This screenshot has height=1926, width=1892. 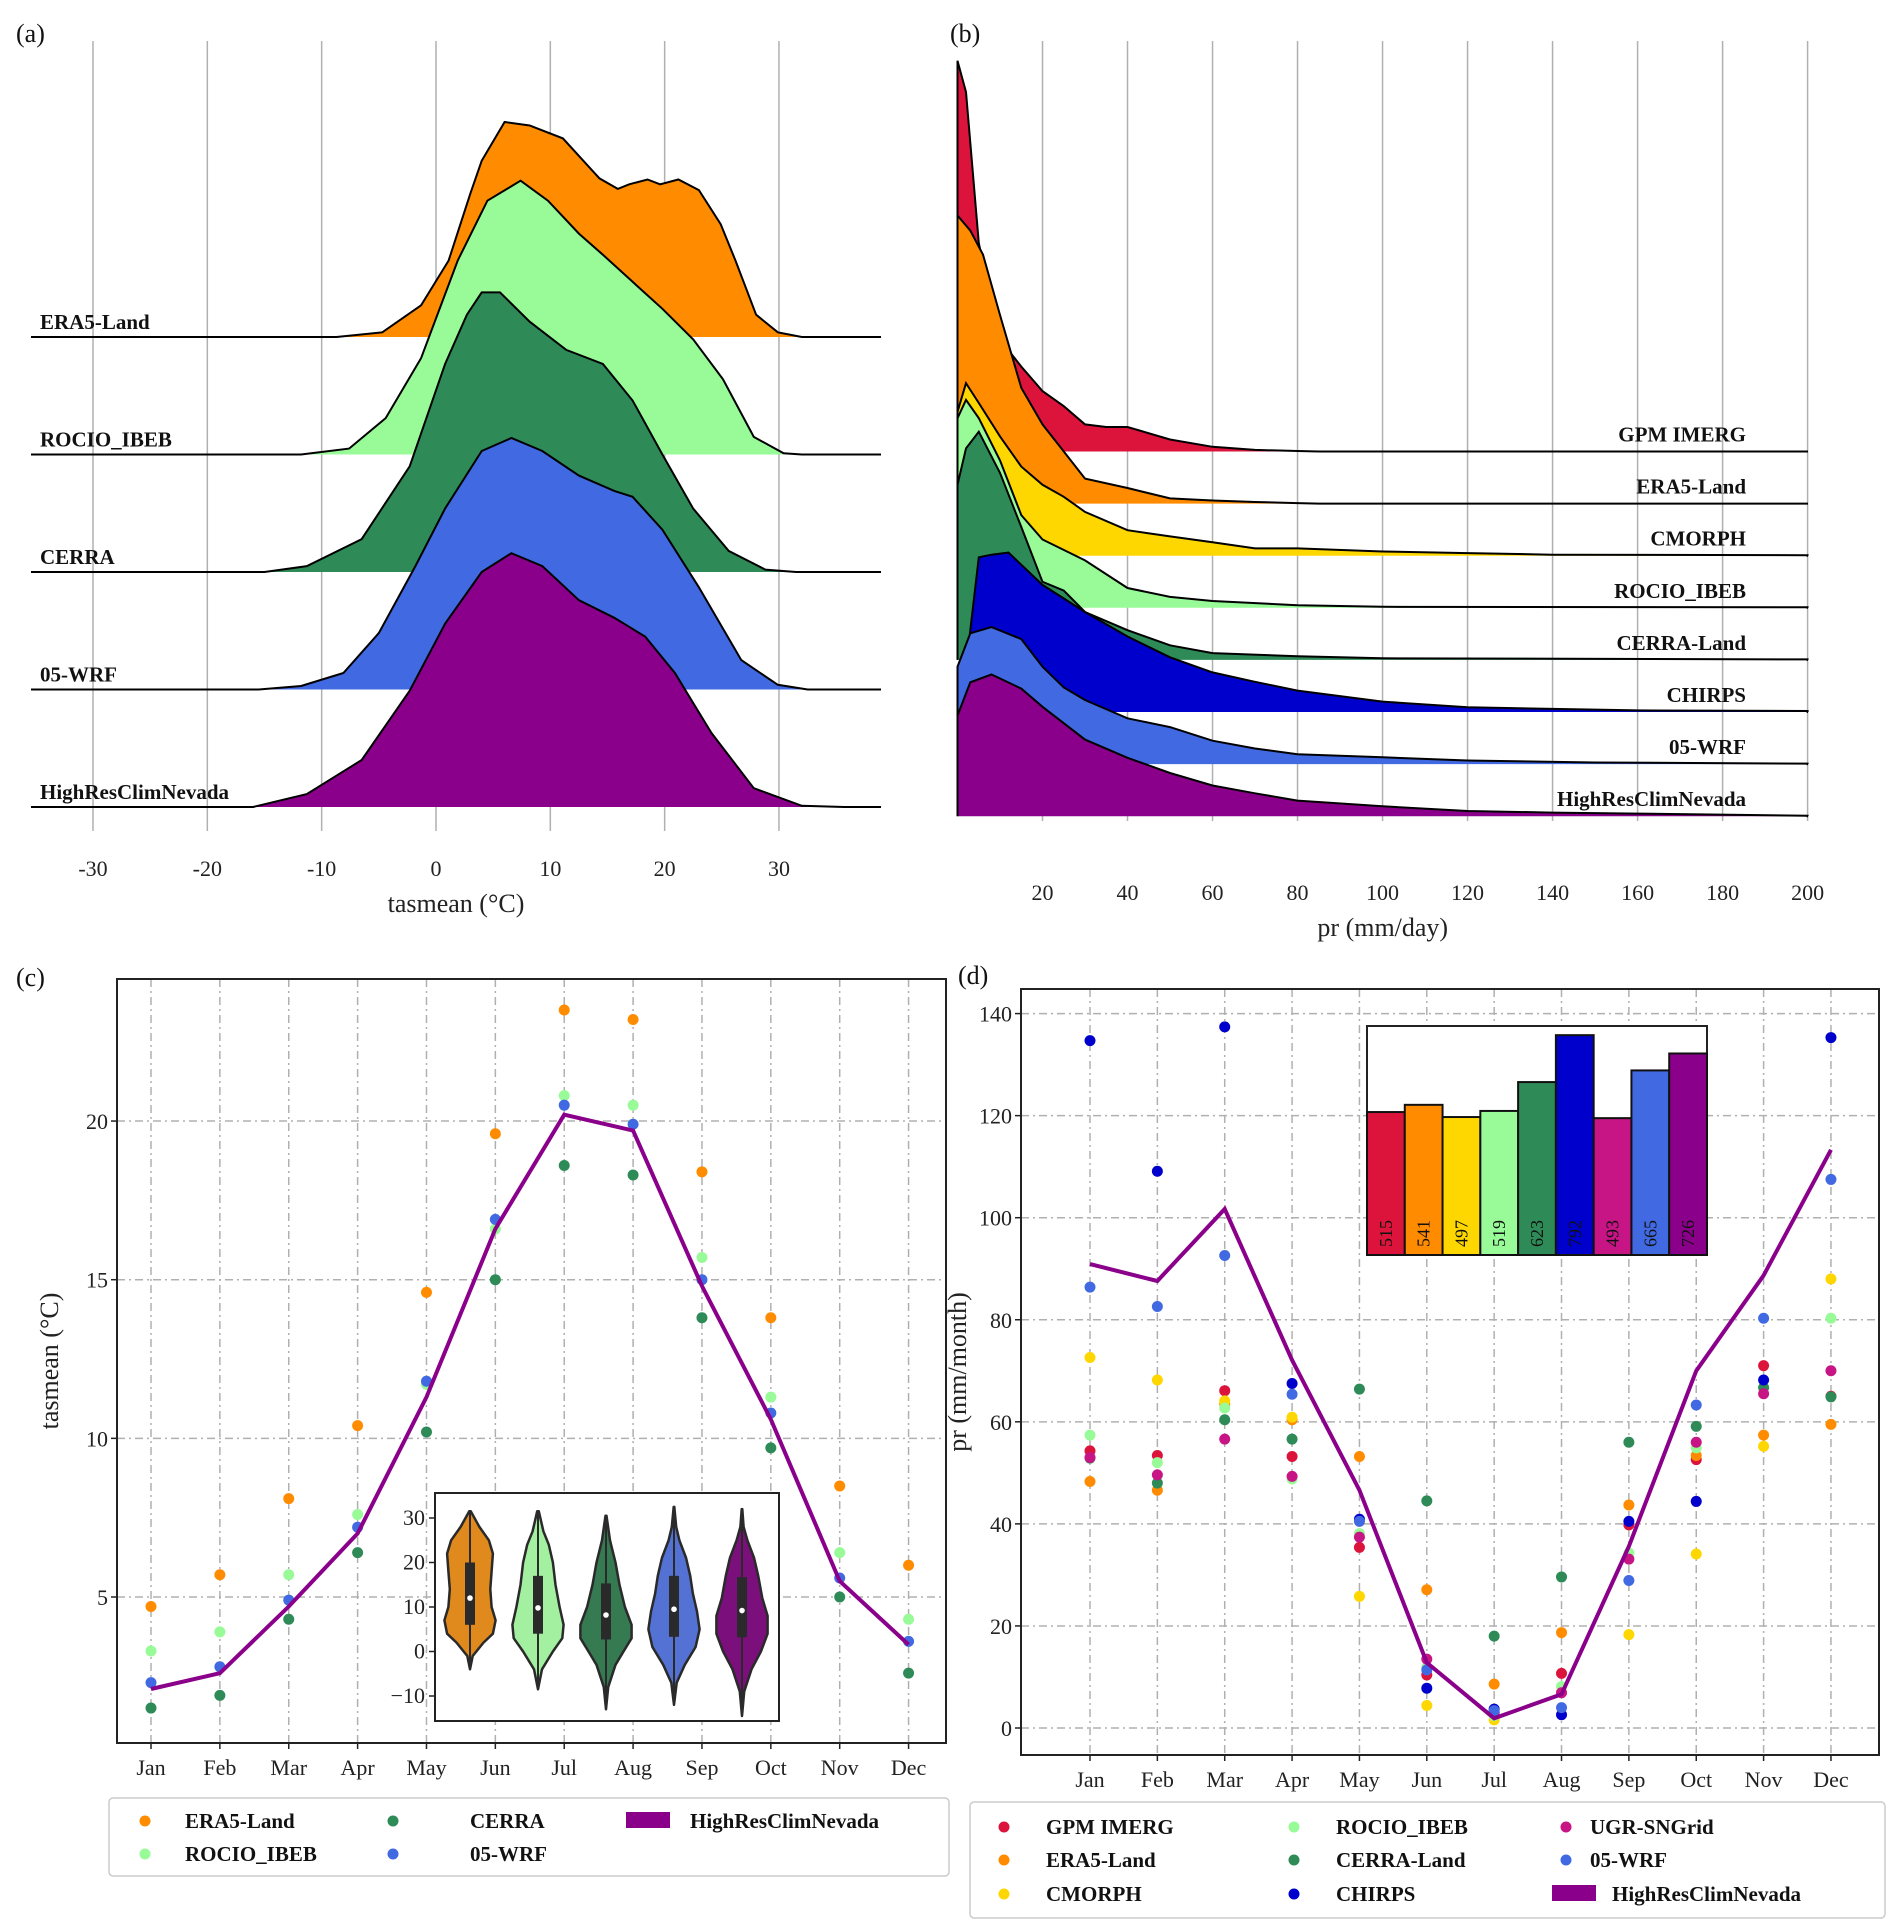 I want to click on x-tick-label: Jan, so click(x=150, y=1767).